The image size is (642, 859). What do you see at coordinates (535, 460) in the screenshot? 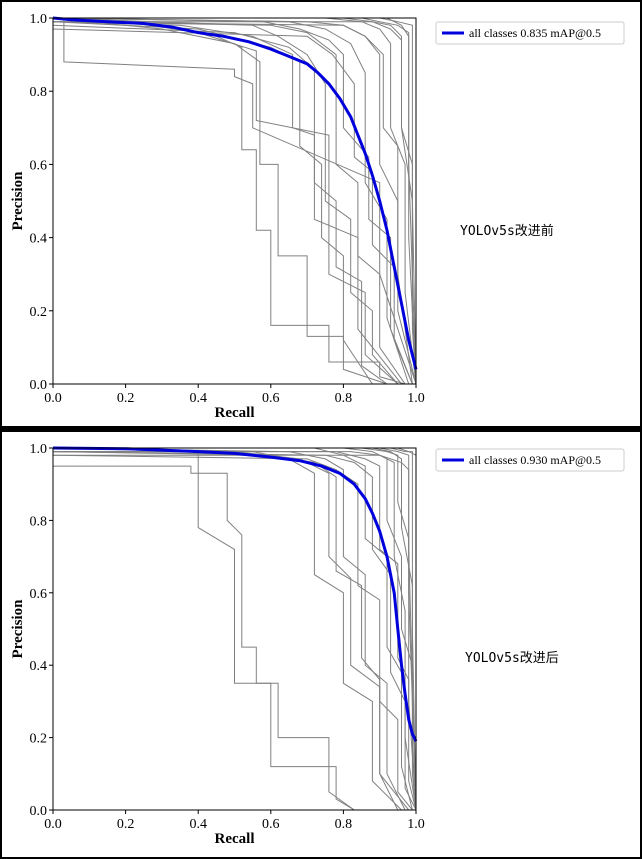
I see `legend-label: all classes 0.930 mAP@0.5` at bounding box center [535, 460].